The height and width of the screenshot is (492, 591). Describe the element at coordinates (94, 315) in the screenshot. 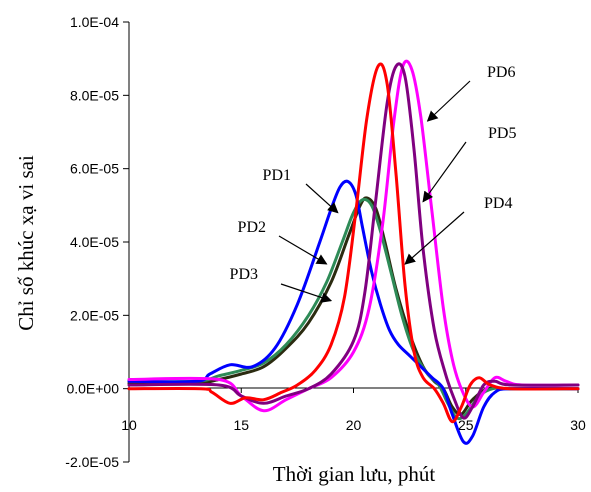

I see `y-tick-label: 2.0E-05` at that location.